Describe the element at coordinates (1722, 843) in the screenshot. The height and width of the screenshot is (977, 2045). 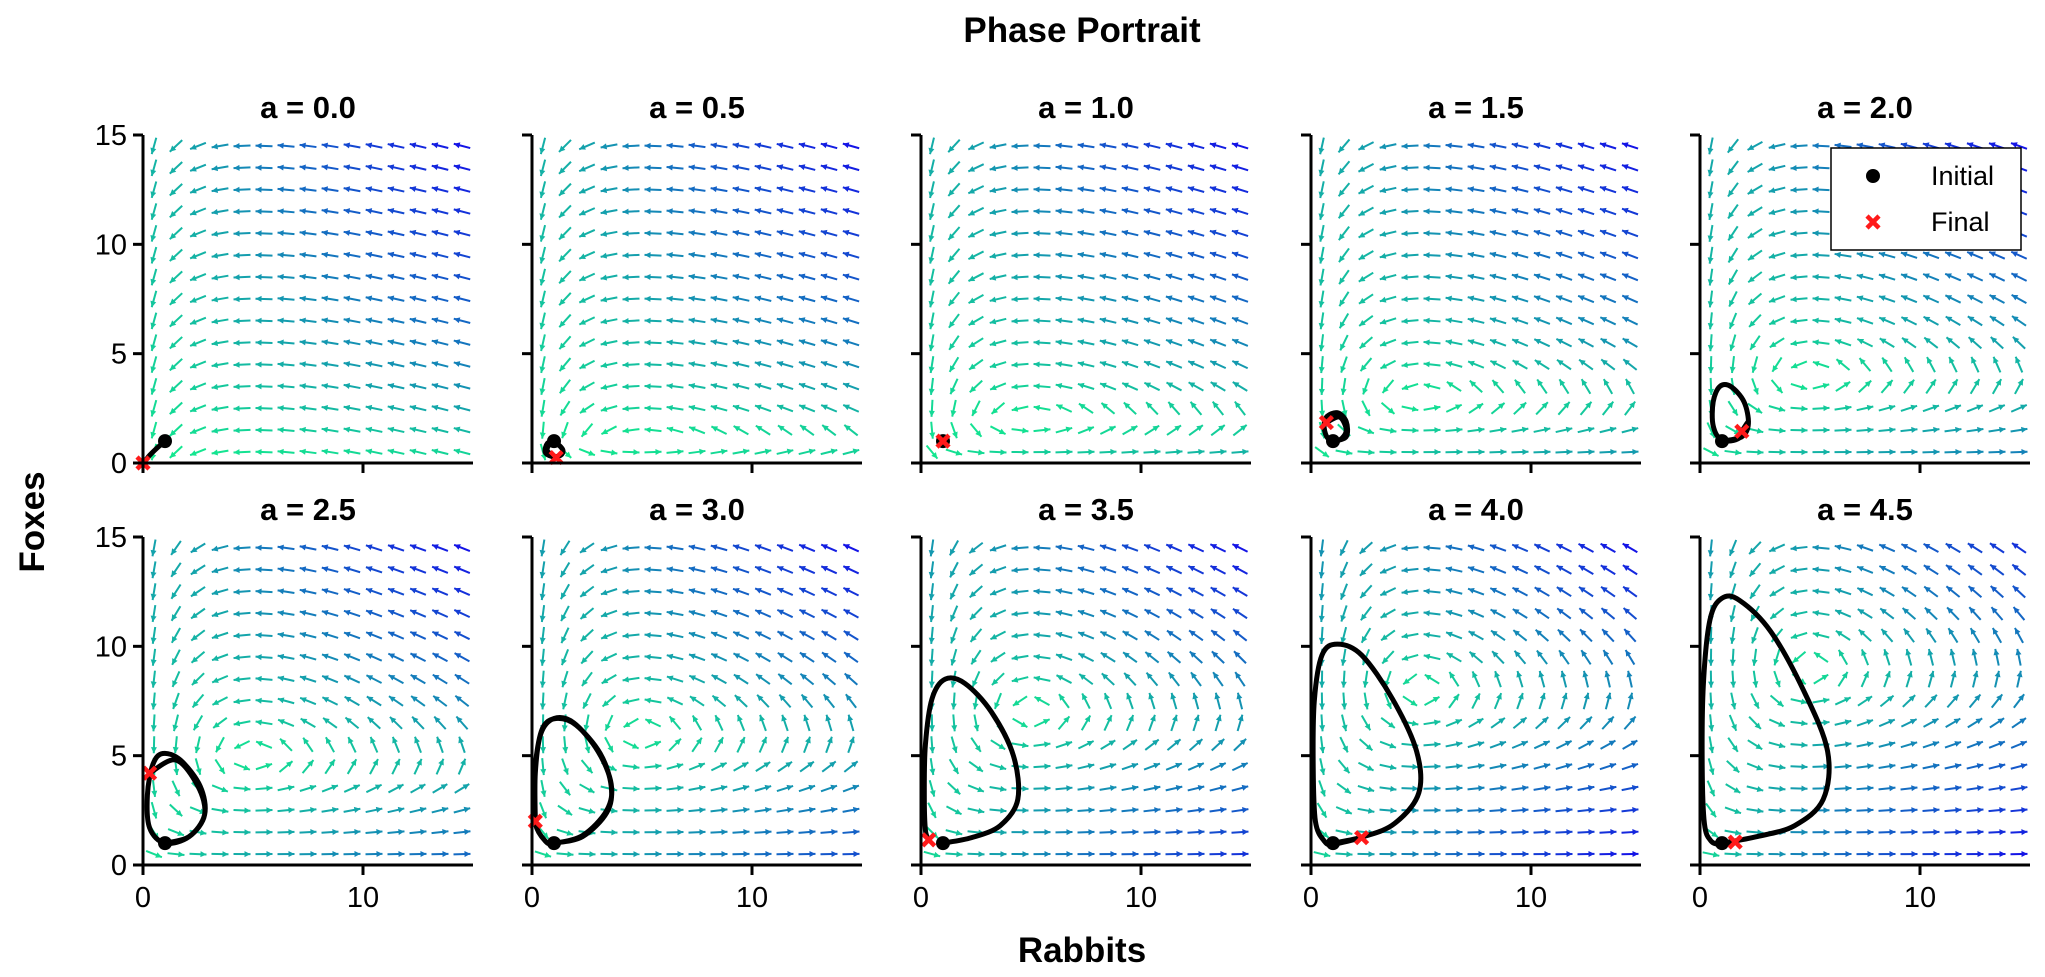
I see `initial-point` at that location.